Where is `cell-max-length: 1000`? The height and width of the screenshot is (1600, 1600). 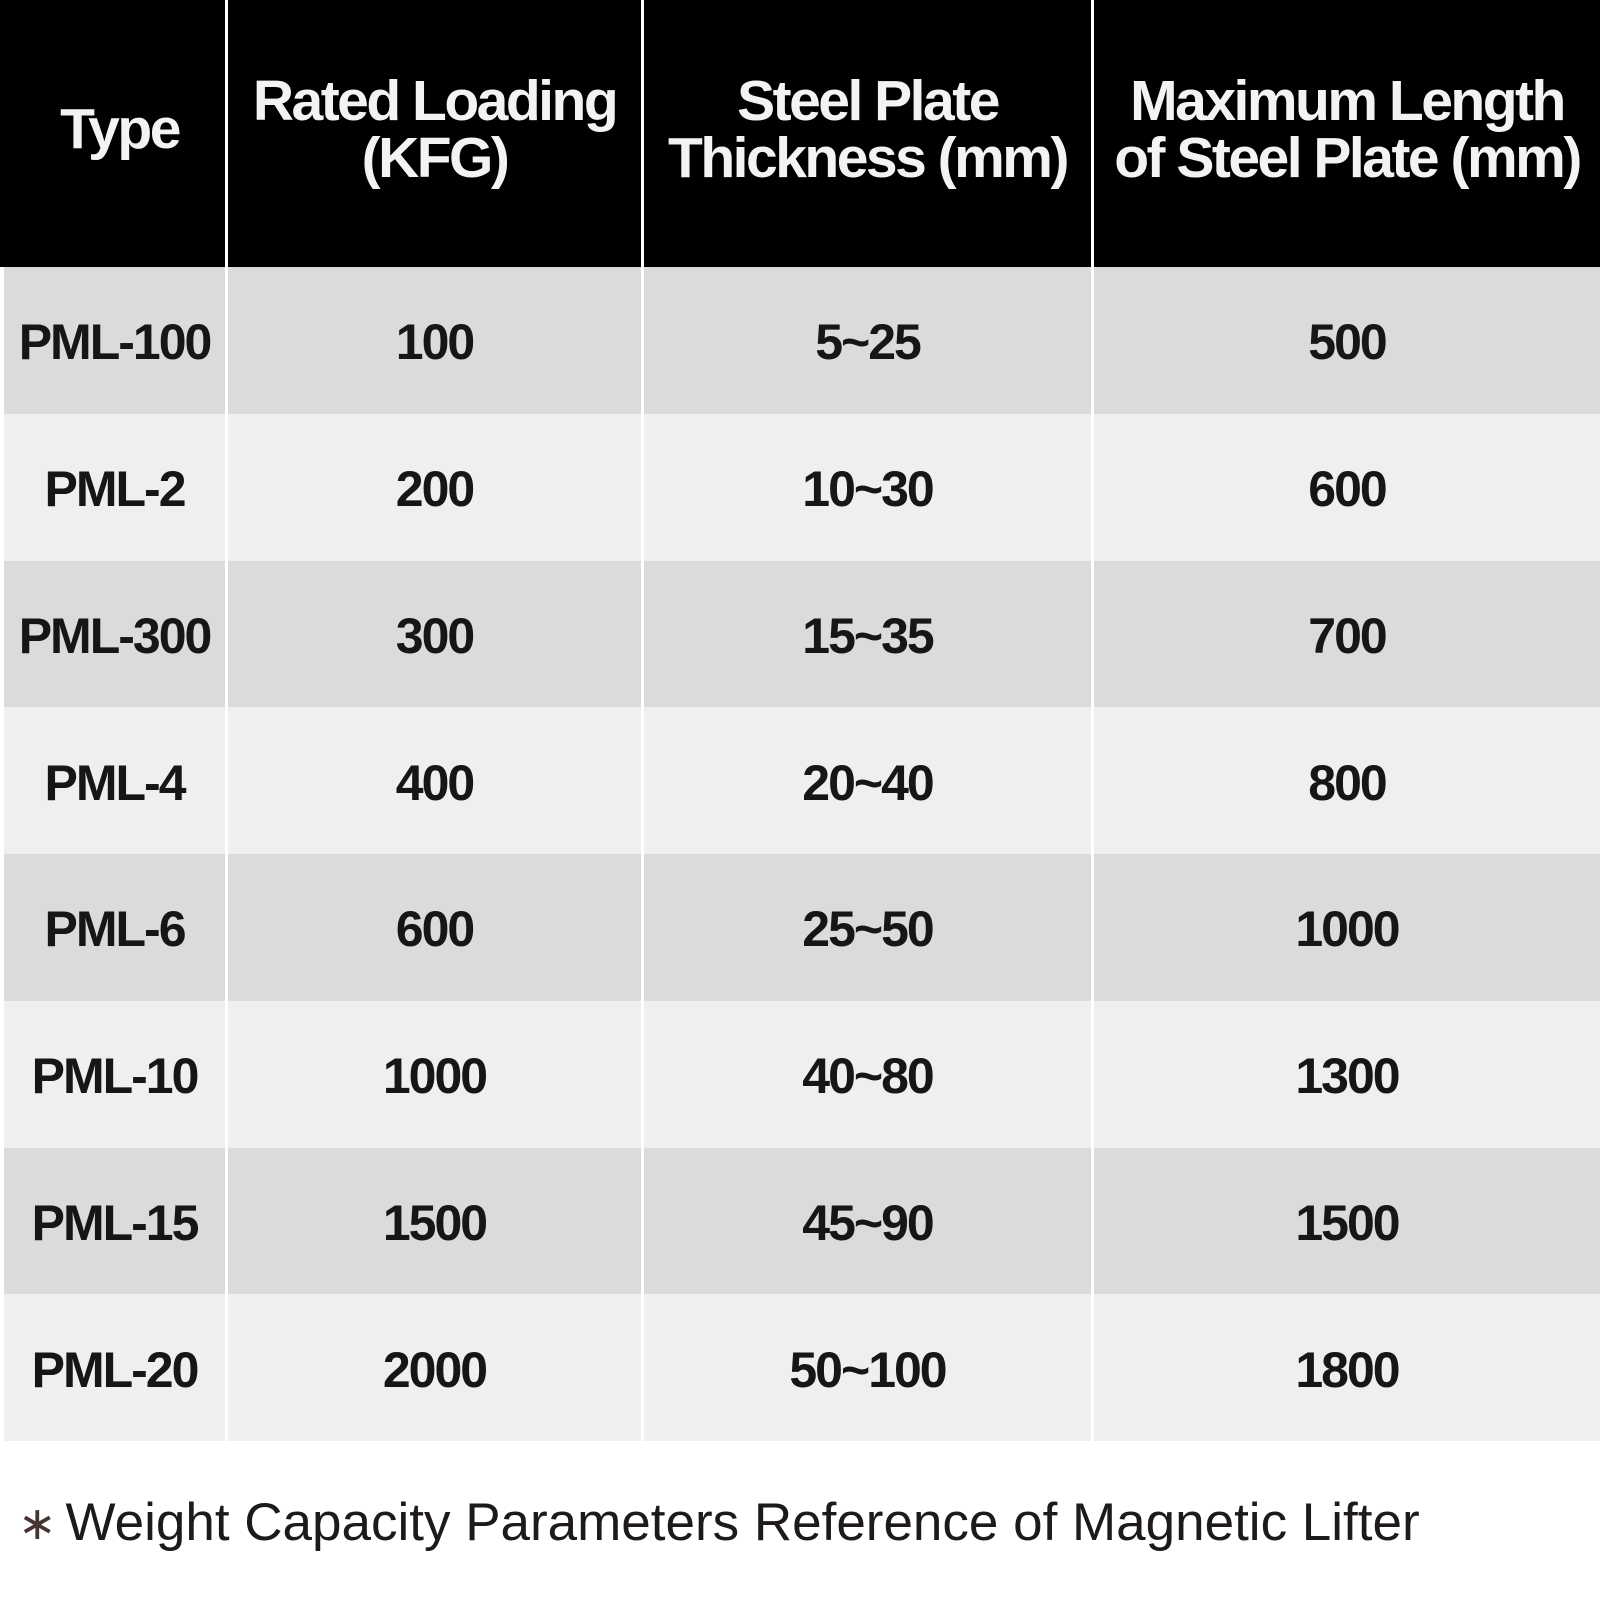
cell-max-length: 1000 is located at coordinates (1347, 927).